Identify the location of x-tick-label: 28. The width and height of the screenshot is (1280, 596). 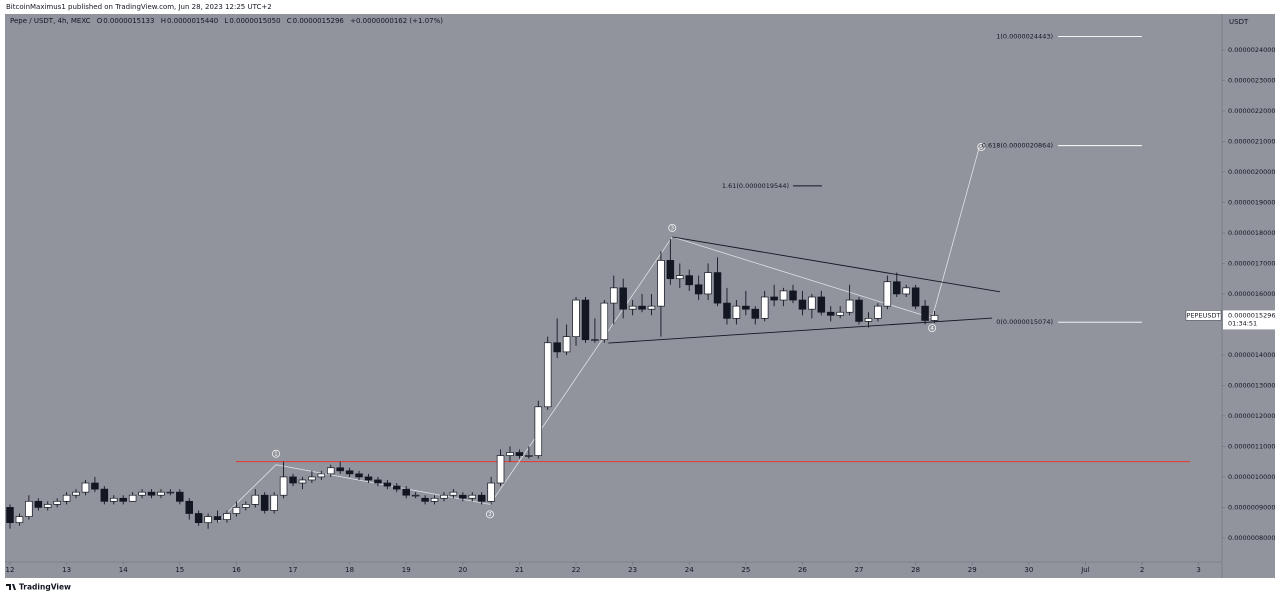
(915, 570).